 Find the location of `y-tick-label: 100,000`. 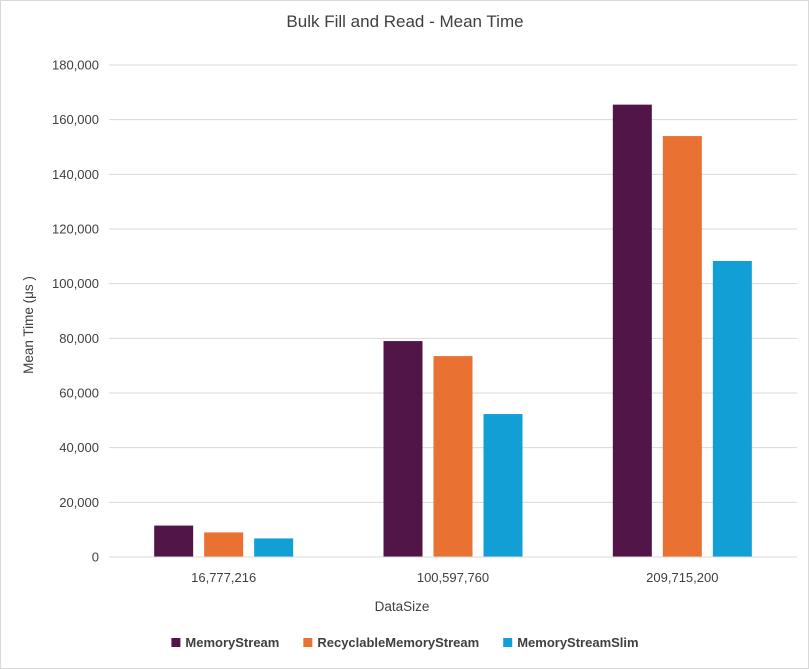

y-tick-label: 100,000 is located at coordinates (75, 283).